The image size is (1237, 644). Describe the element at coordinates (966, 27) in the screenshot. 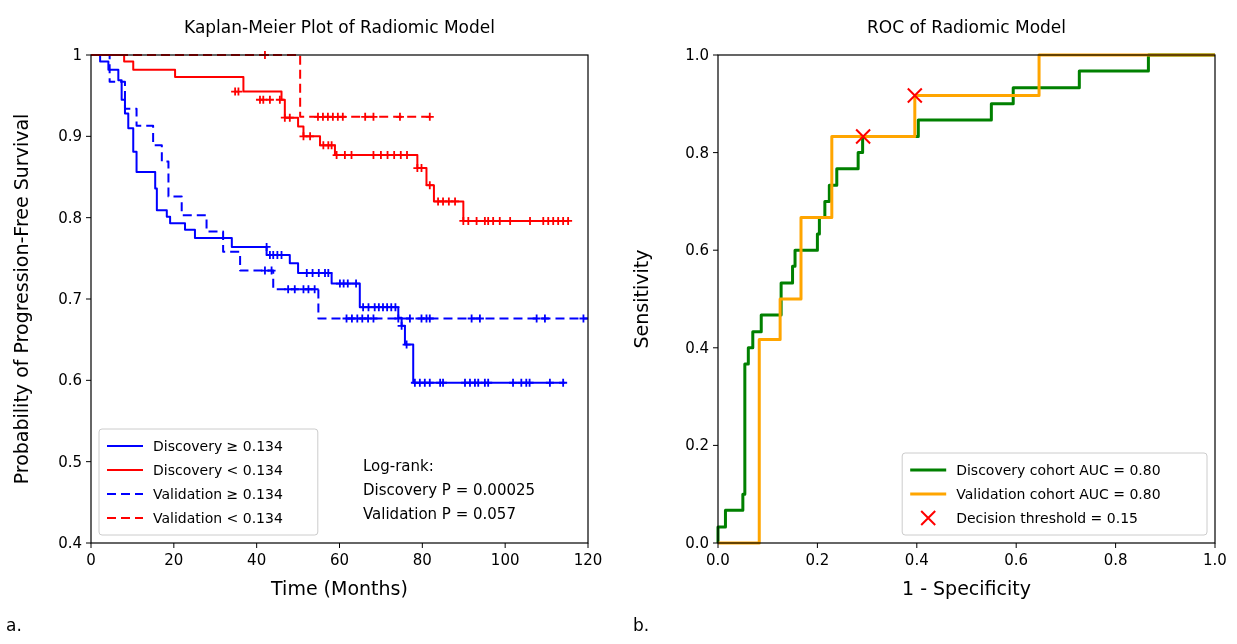

I see `chart-title: ROC of Radiomic Model` at that location.